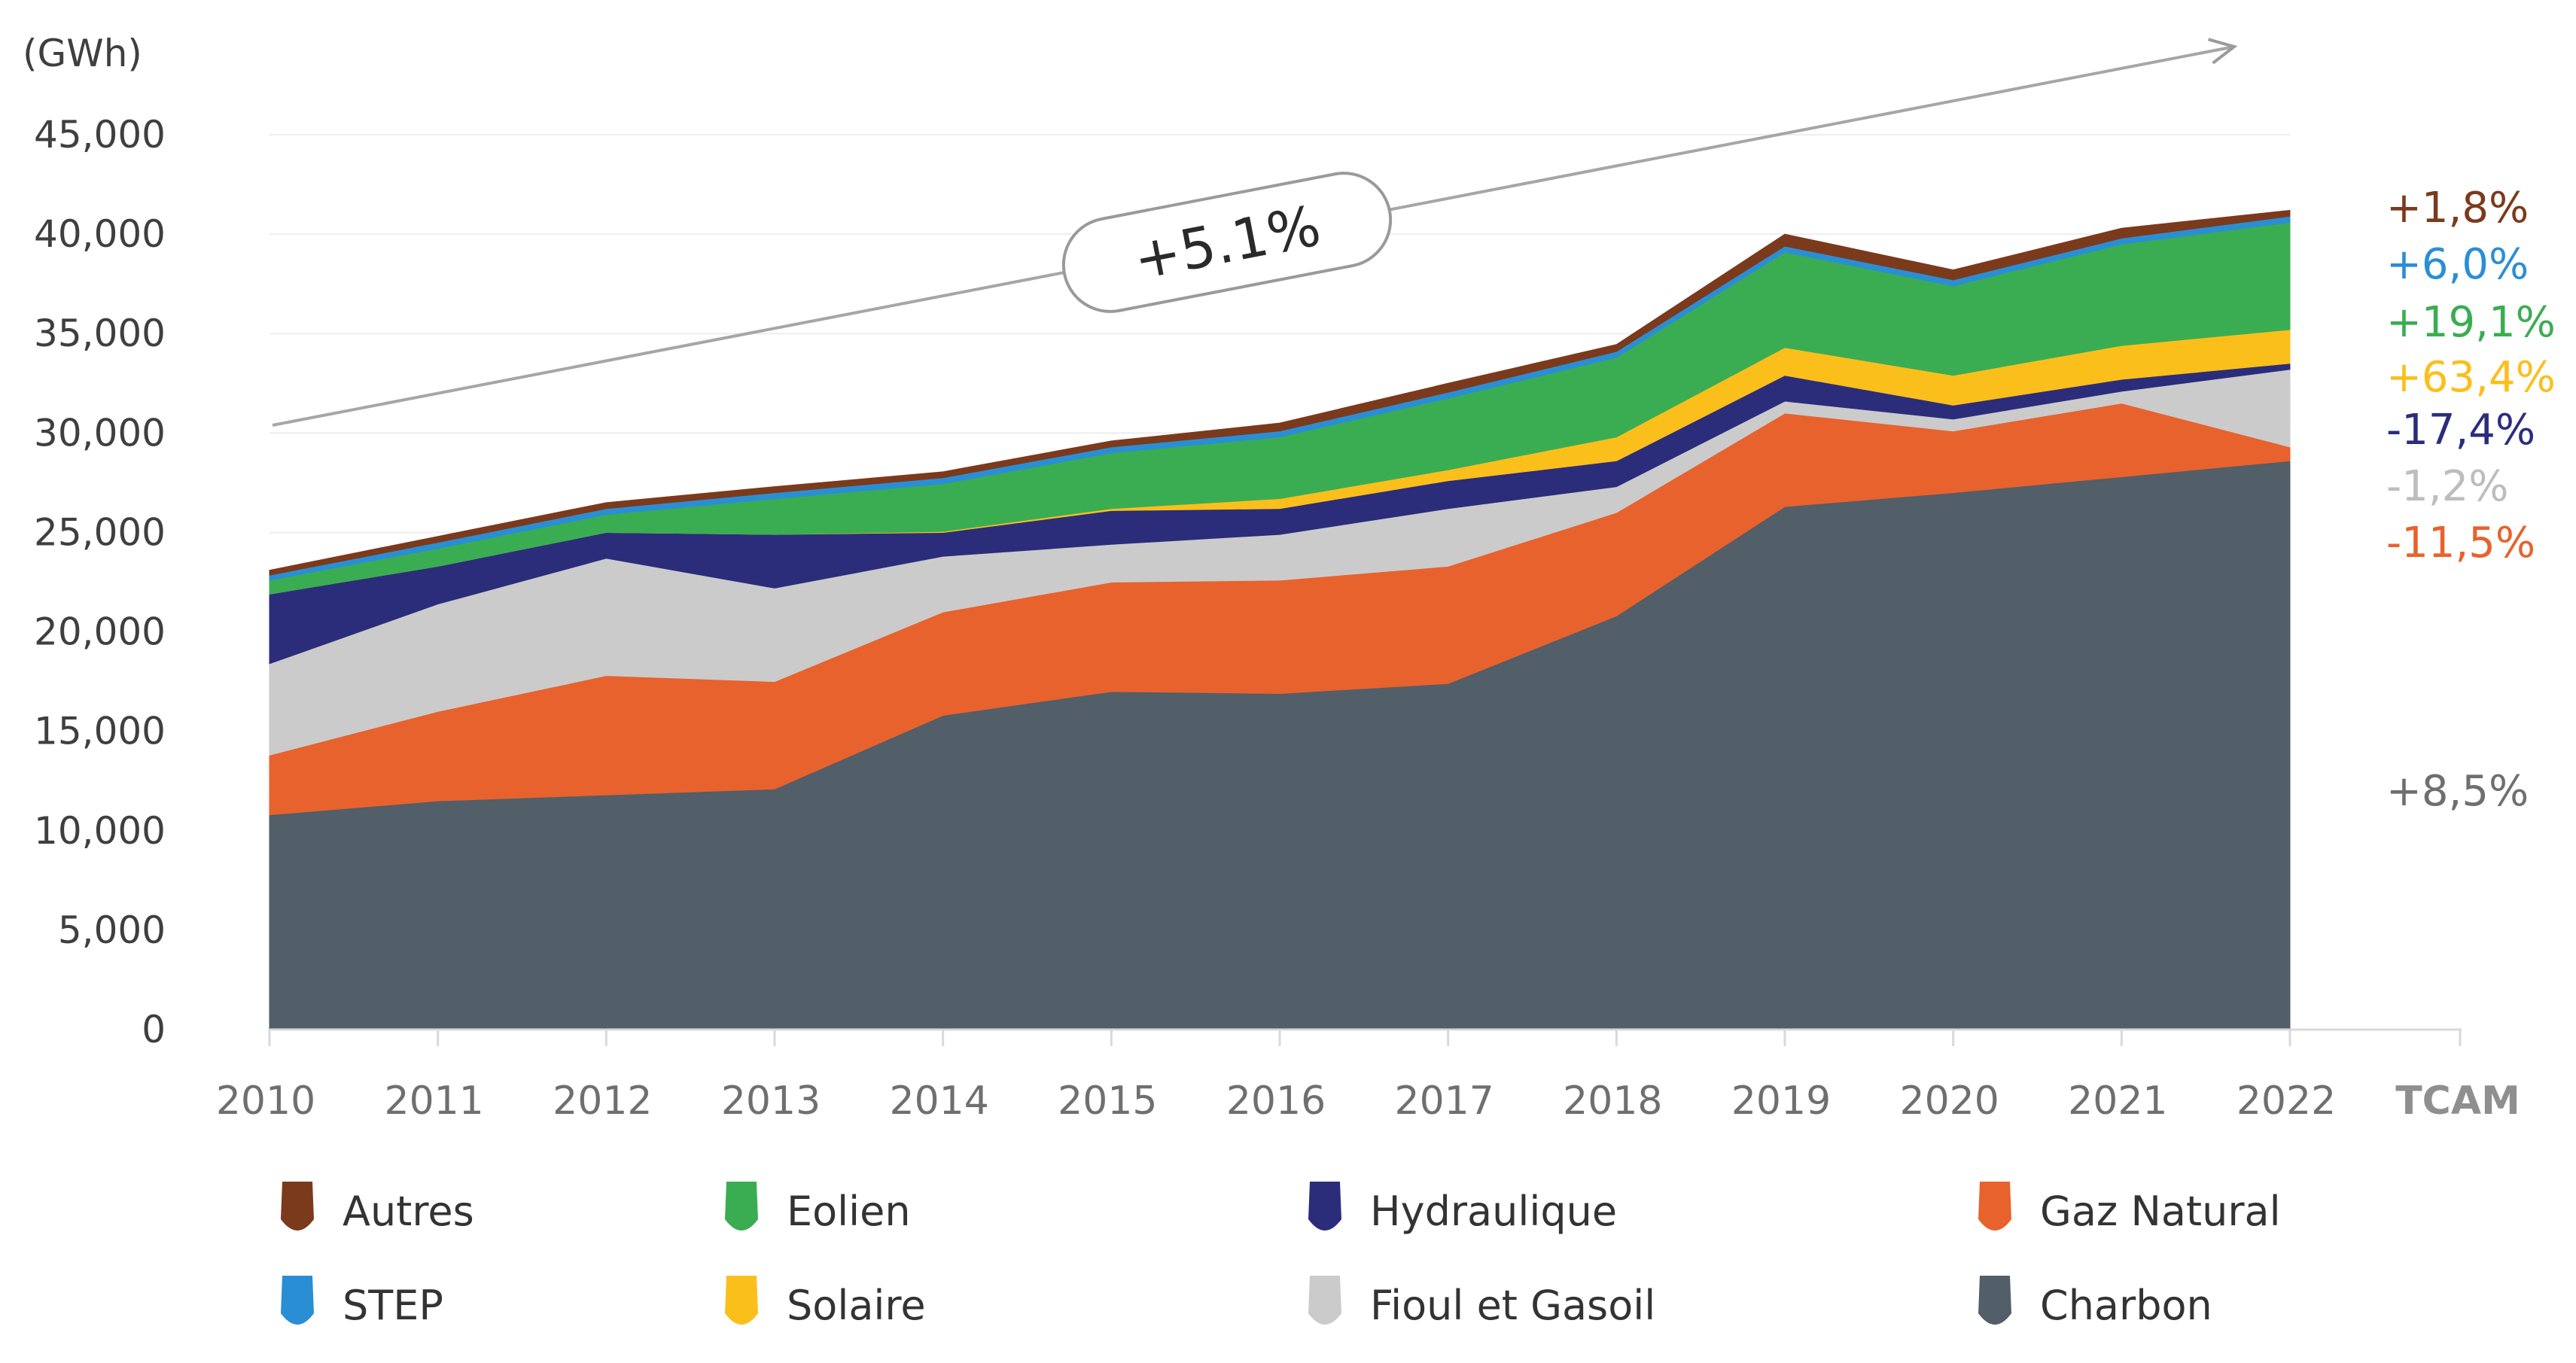  I want to click on legend-swatch-gaz-natural, so click(1995, 1206).